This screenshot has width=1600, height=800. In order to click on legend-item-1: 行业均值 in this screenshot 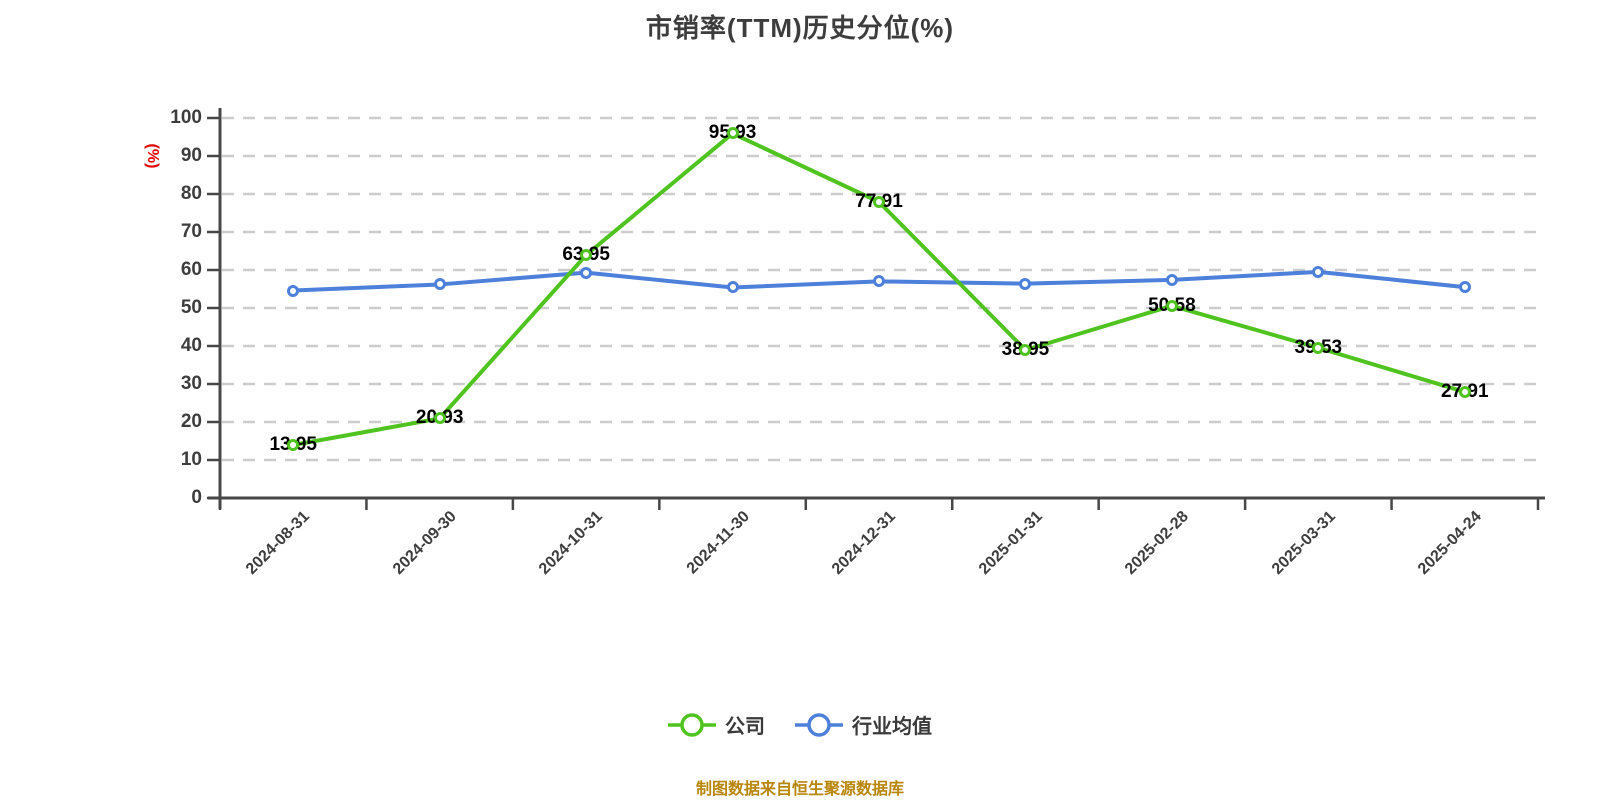, I will do `click(863, 724)`.